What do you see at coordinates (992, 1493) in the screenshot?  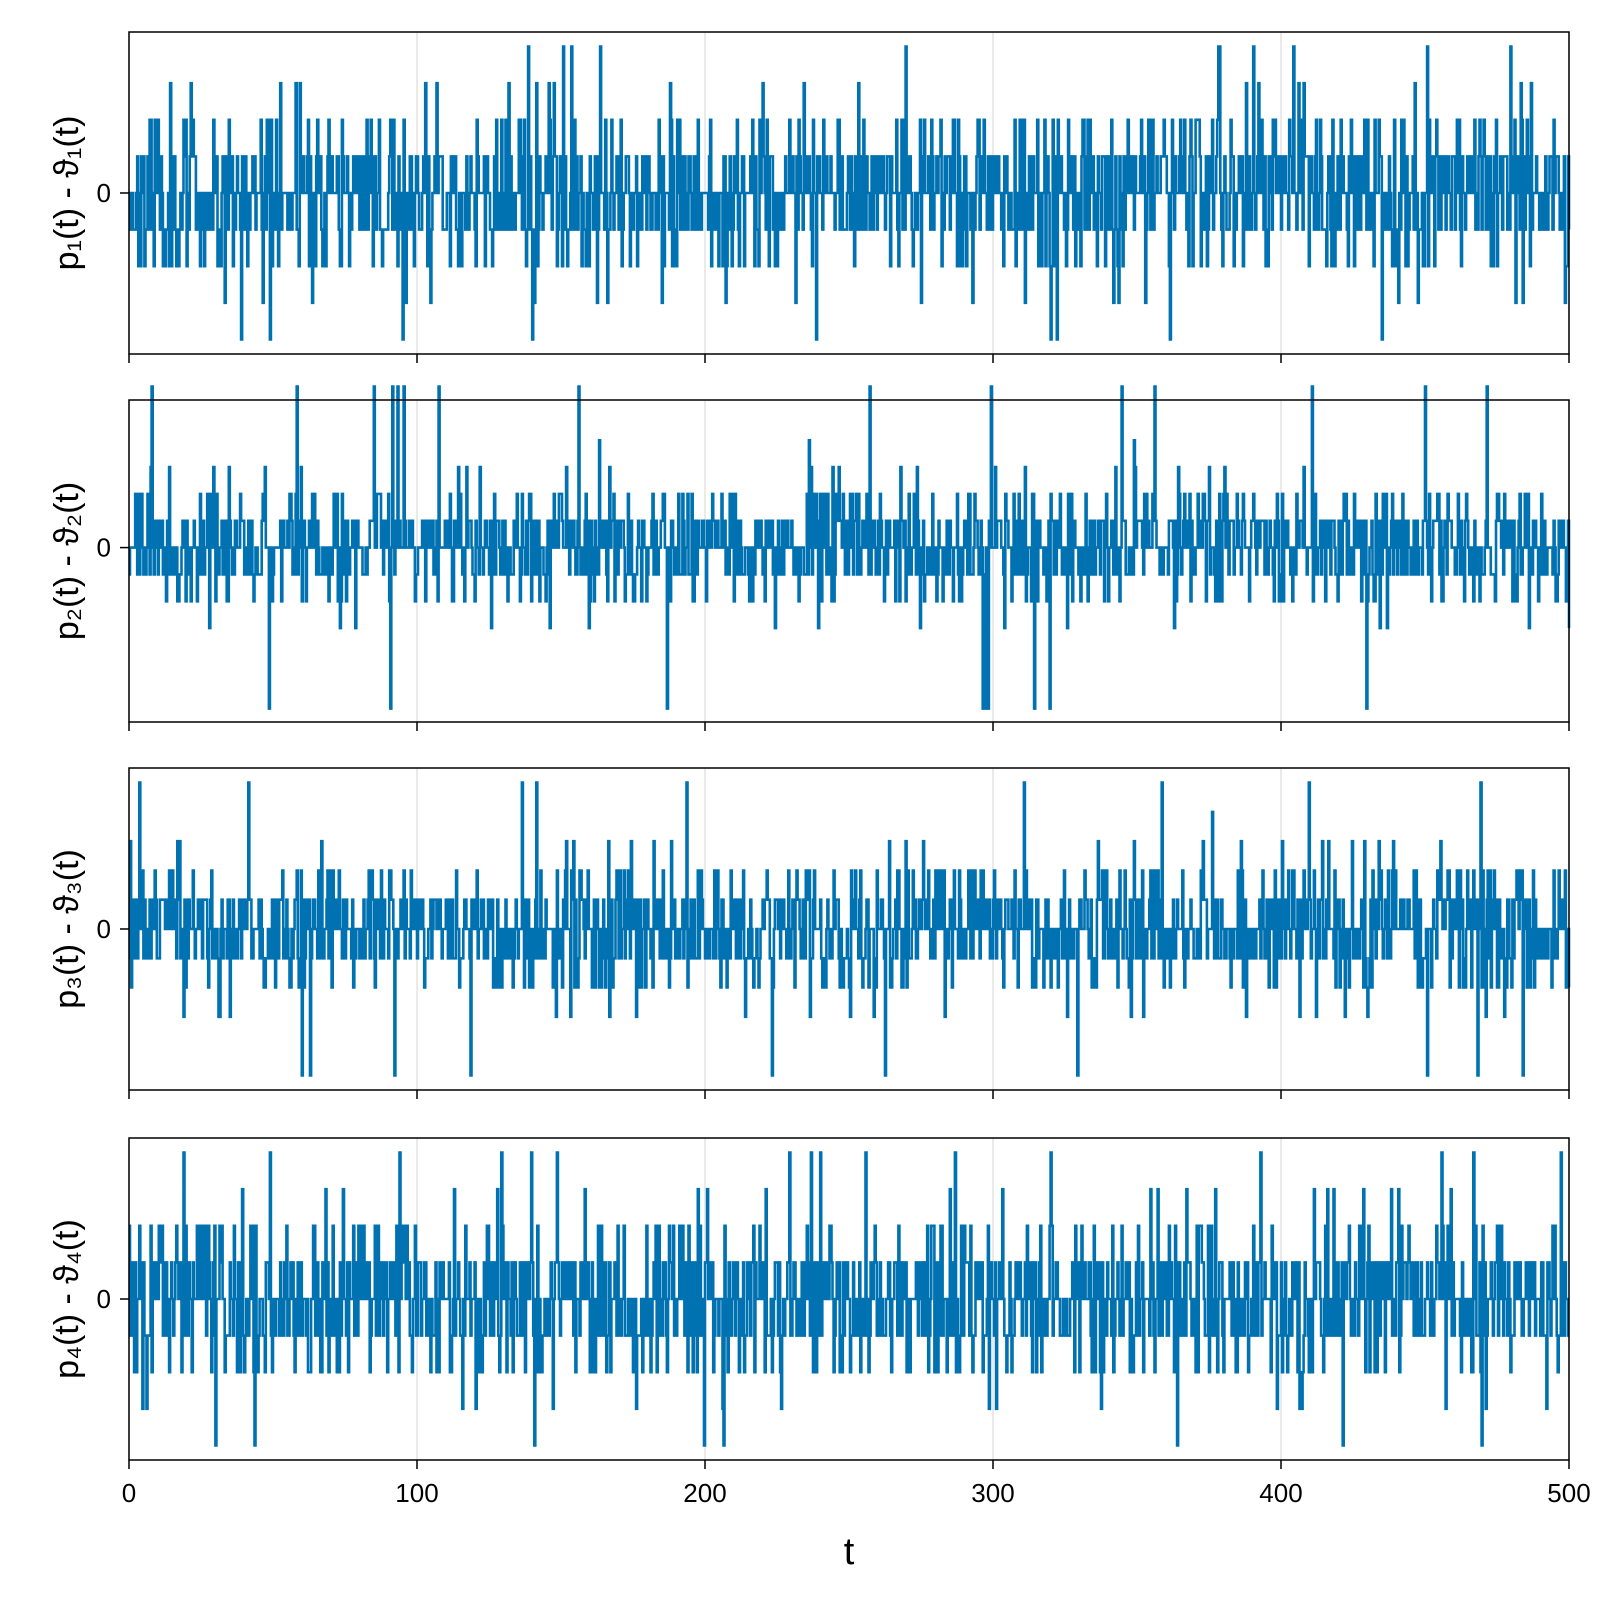 I see `x-tick-label: 300` at bounding box center [992, 1493].